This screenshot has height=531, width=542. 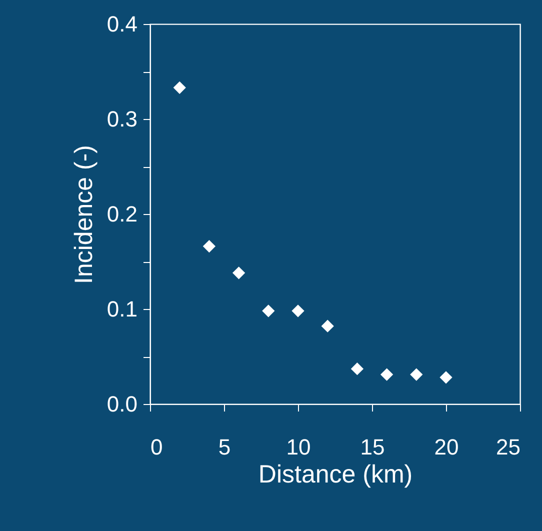 What do you see at coordinates (298, 447) in the screenshot?
I see `x-tick-label: 10` at bounding box center [298, 447].